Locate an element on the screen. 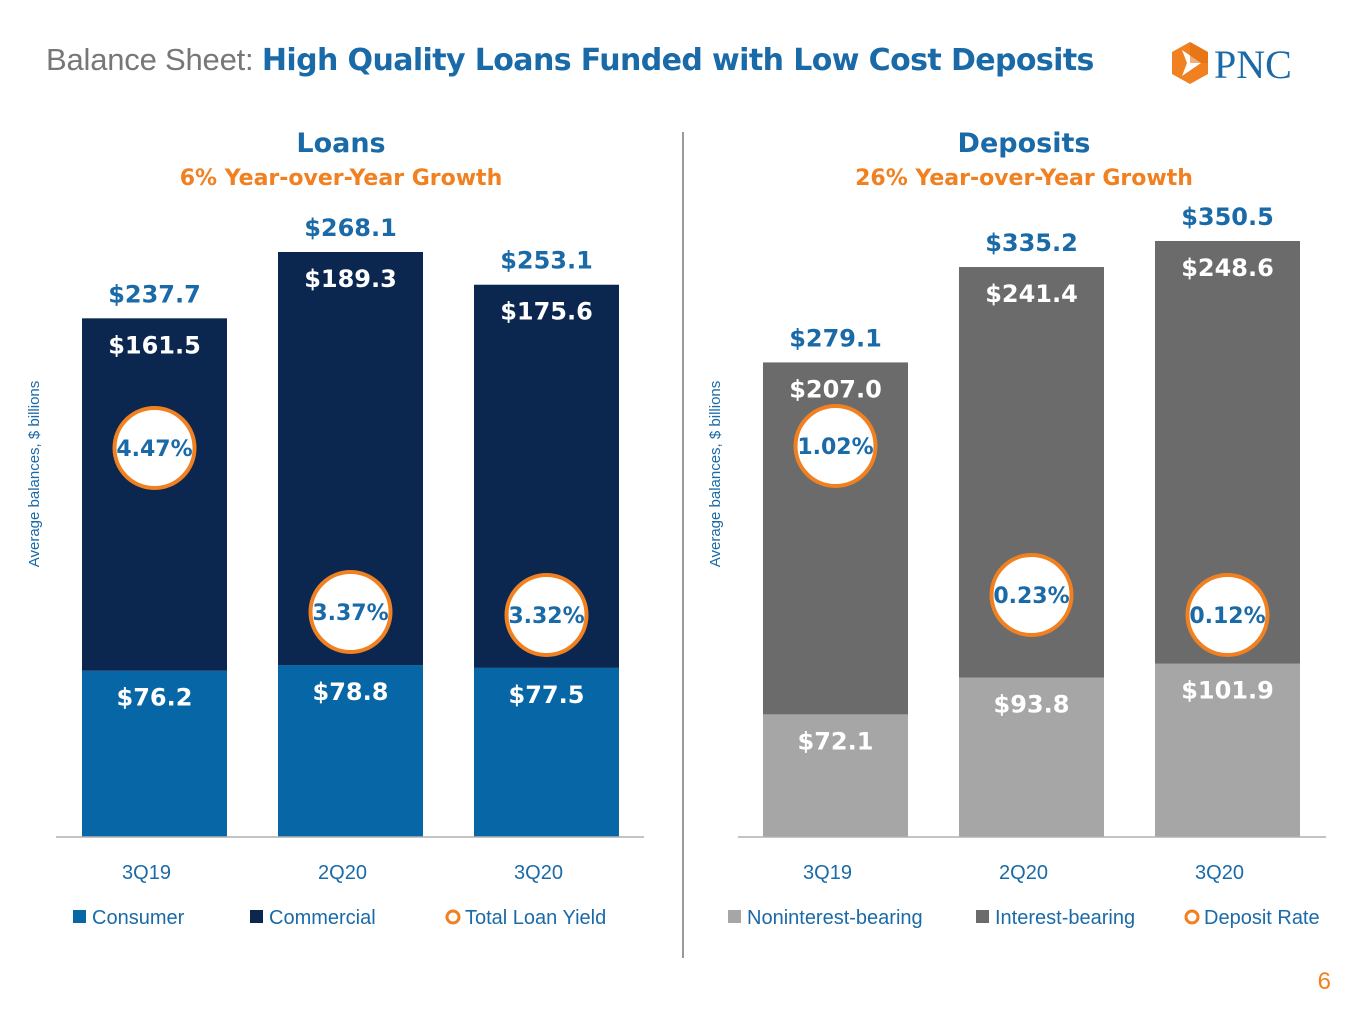 This screenshot has width=1365, height=1024. pnc-logo: PNC is located at coordinates (1232, 64).